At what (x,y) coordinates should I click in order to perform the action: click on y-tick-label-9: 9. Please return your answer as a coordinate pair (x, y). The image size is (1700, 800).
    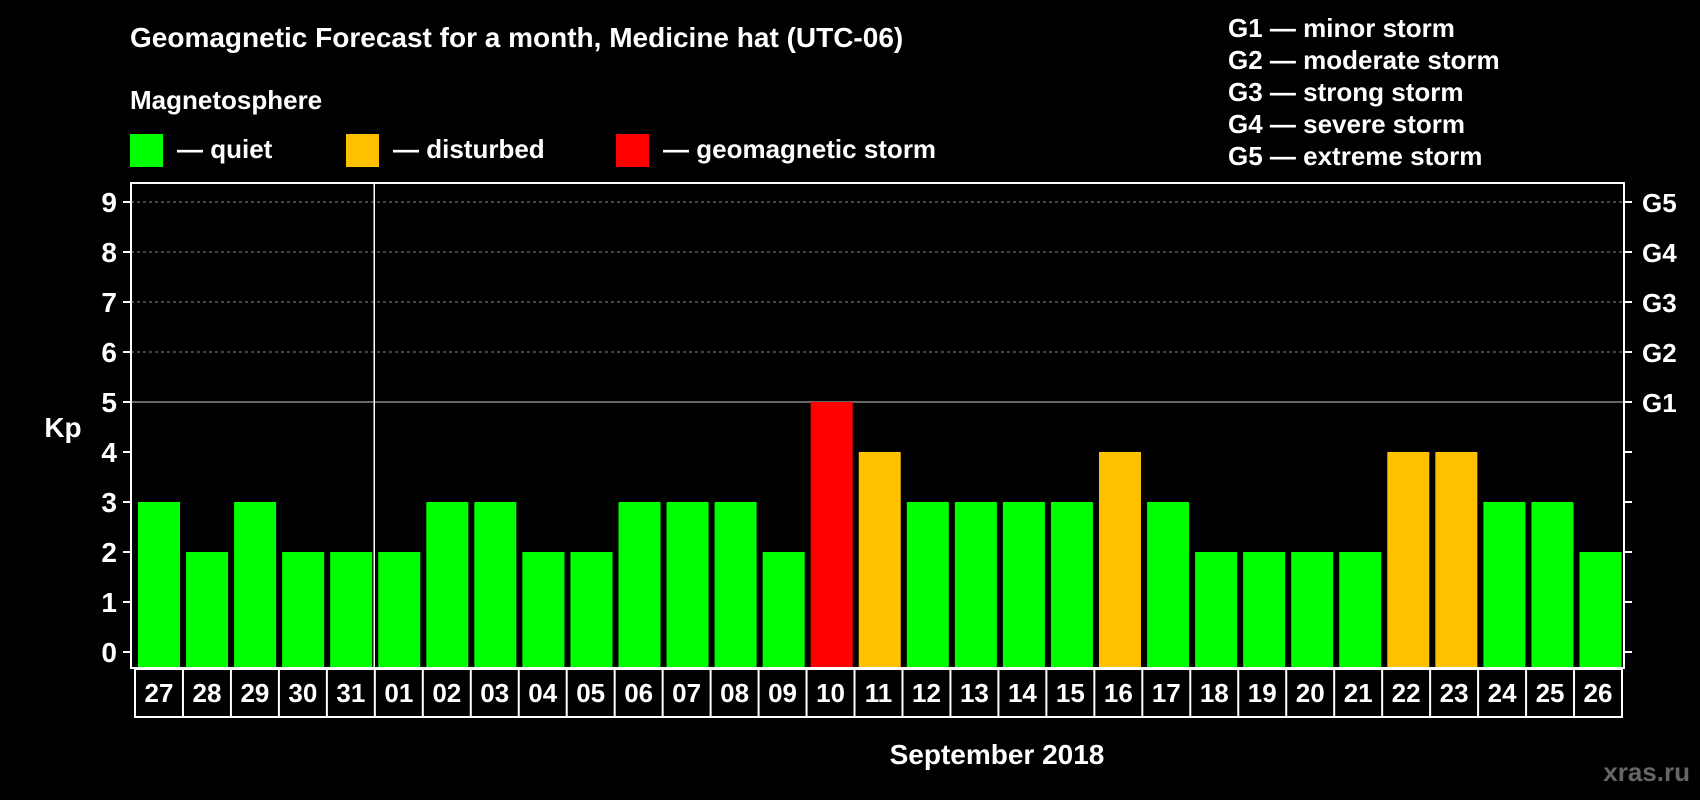
    Looking at the image, I should click on (109, 202).